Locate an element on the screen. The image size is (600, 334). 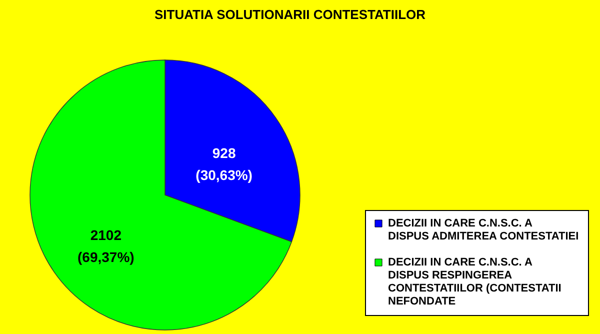
data-label: 928 (30,63%) is located at coordinates (224, 163).